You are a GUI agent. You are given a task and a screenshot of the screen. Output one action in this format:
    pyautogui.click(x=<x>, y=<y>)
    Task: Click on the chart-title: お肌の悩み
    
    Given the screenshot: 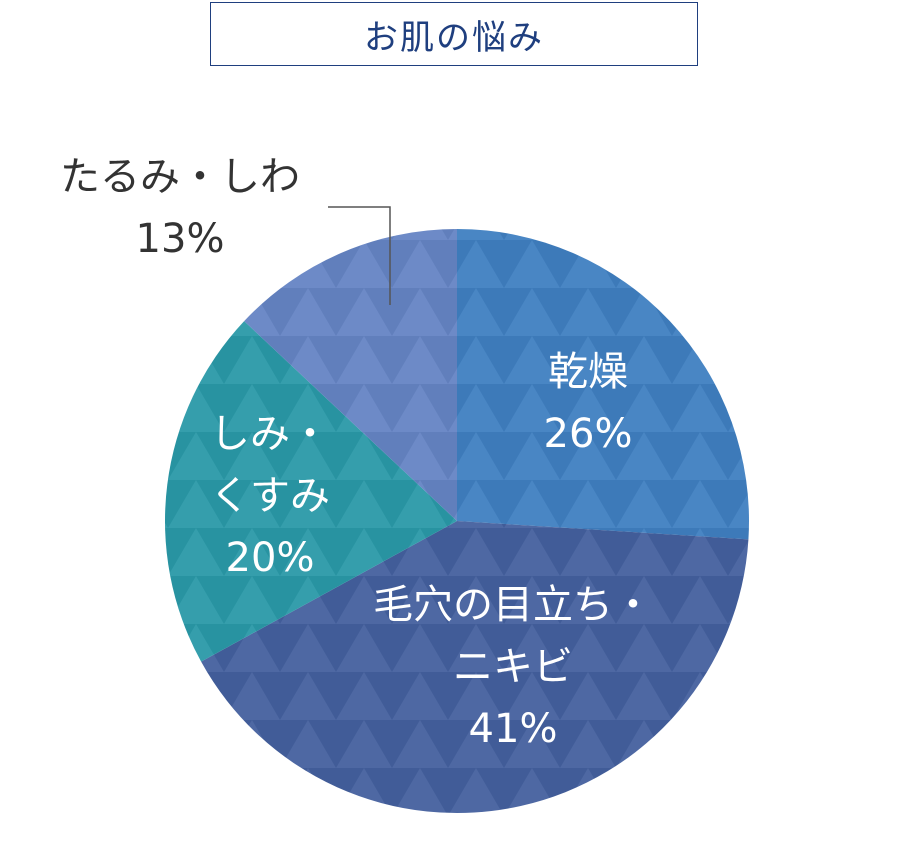 What is the action you would take?
    pyautogui.click(x=454, y=34)
    